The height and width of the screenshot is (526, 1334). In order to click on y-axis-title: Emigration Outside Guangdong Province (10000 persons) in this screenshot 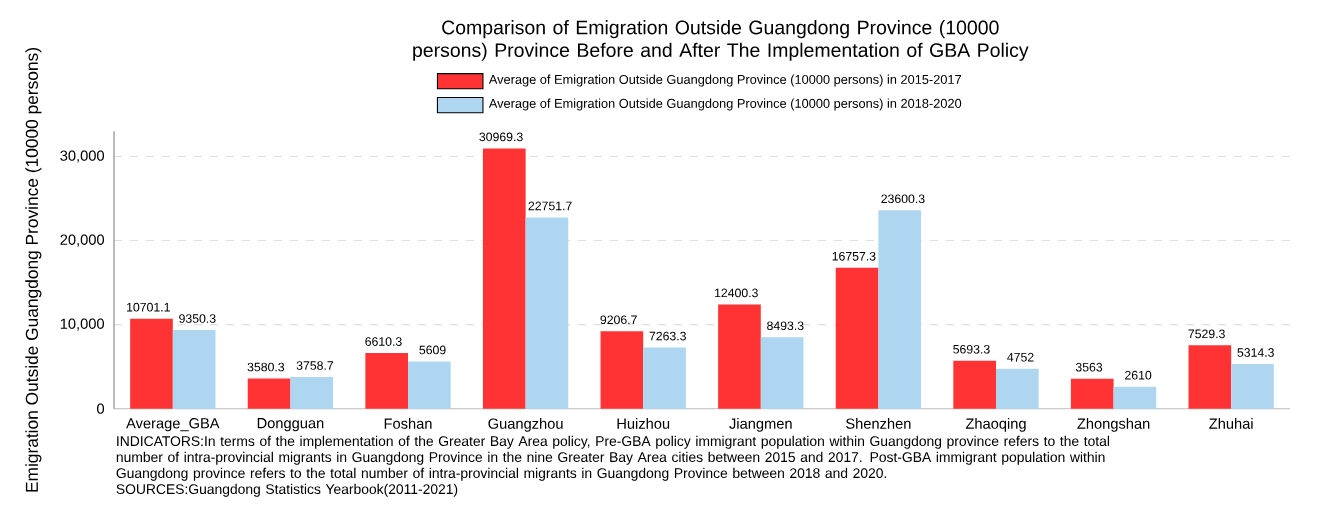, I will do `click(33, 270)`.